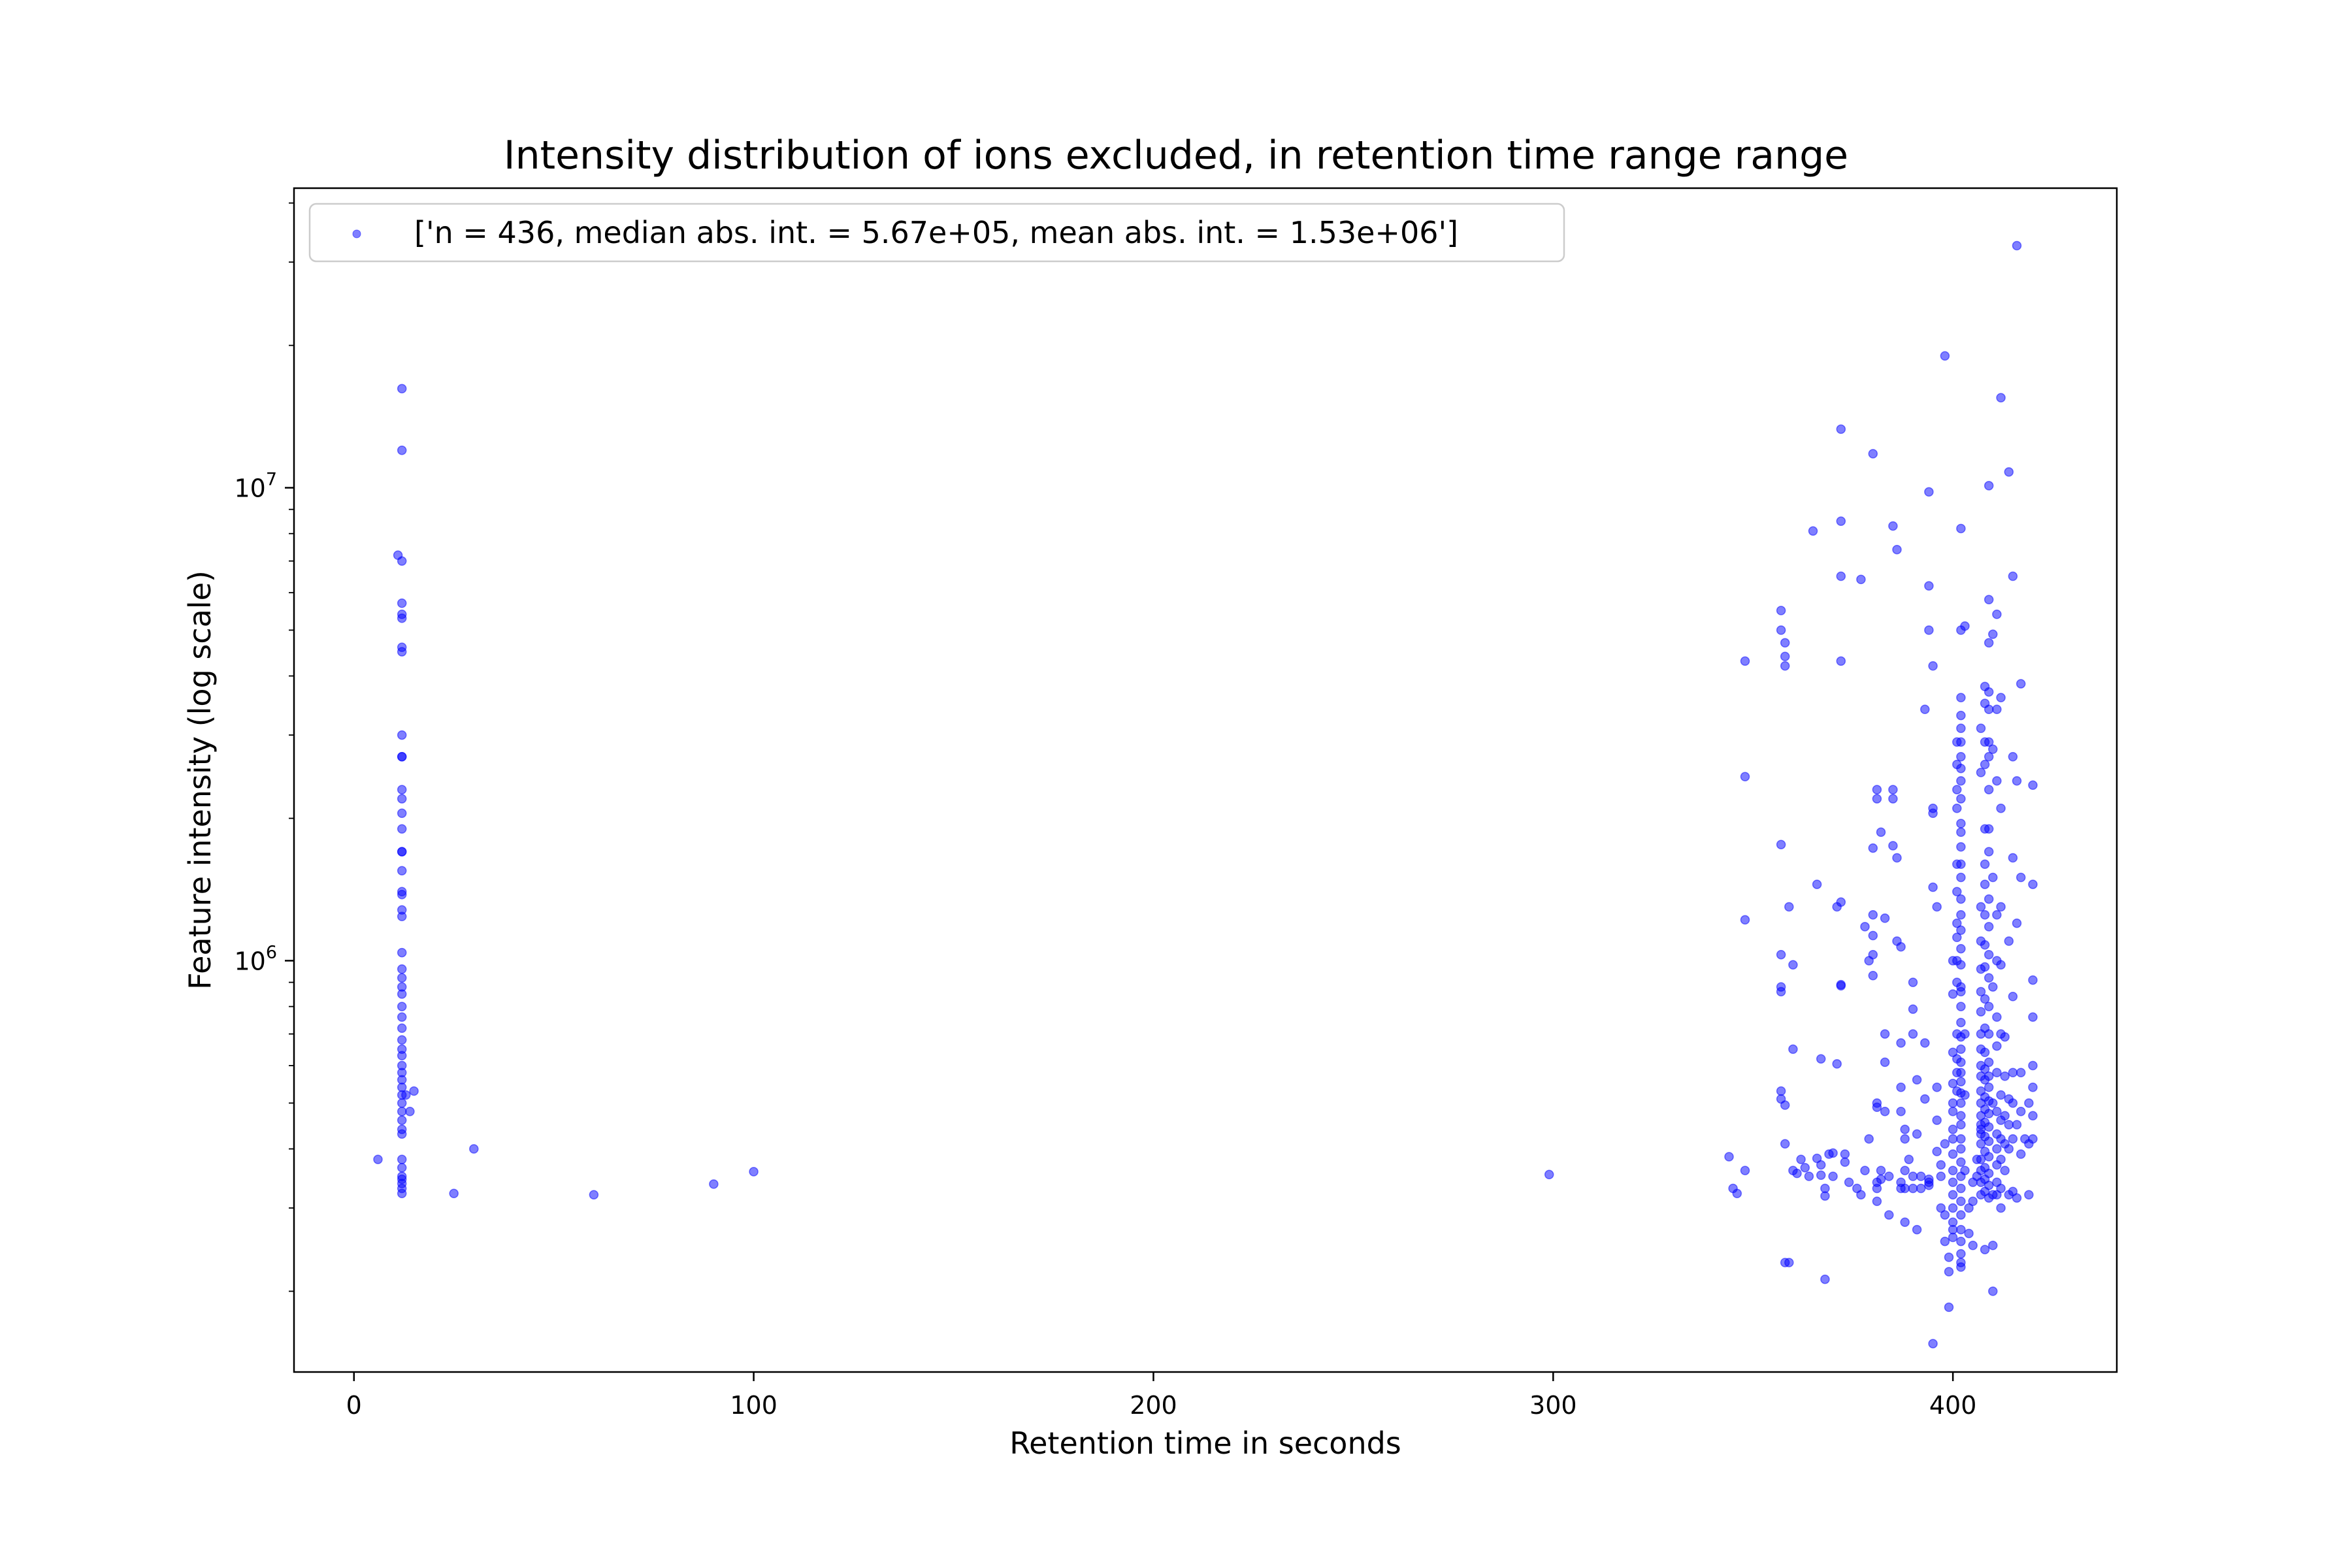  What do you see at coordinates (1205, 1443) in the screenshot?
I see `x-axis-label: Retention time in seconds` at bounding box center [1205, 1443].